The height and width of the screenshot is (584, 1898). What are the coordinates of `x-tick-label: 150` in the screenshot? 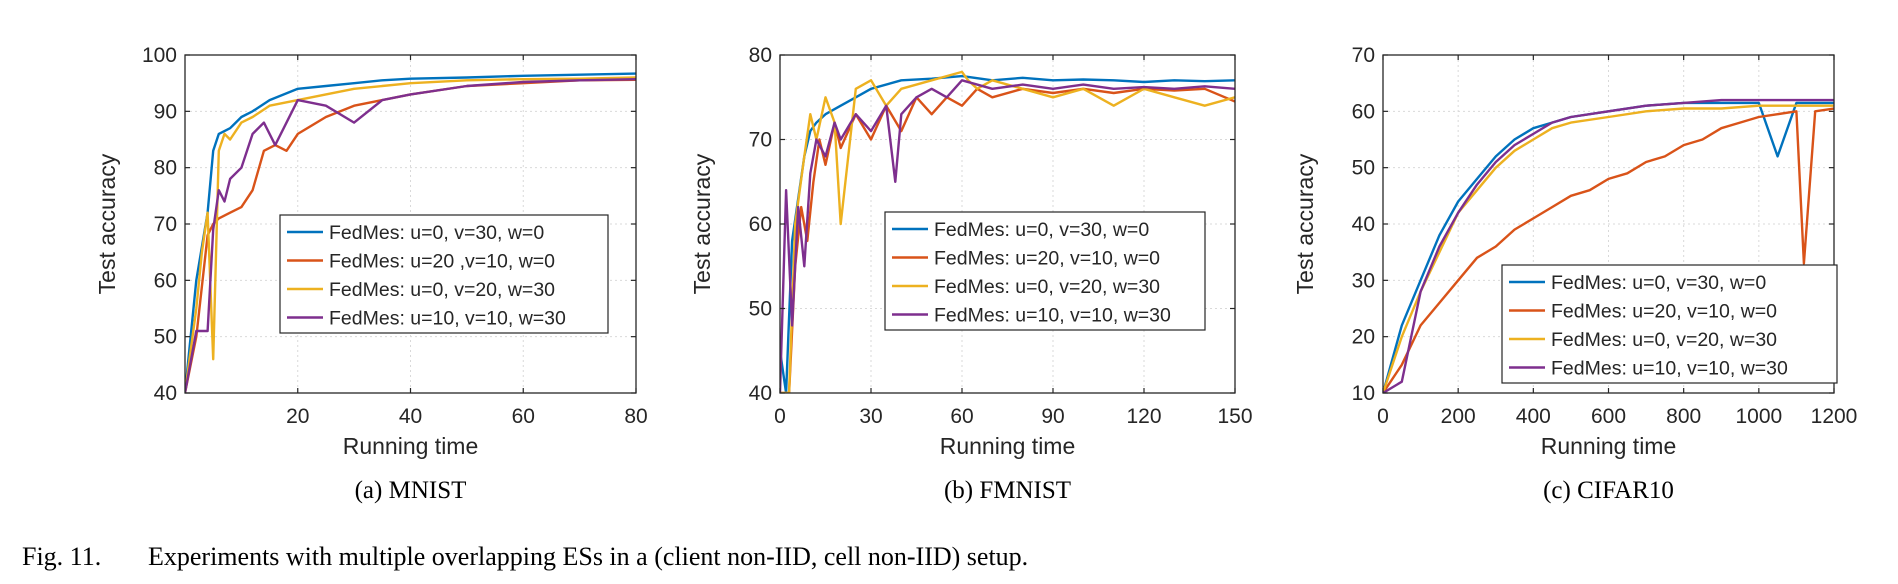 It's located at (1234, 416).